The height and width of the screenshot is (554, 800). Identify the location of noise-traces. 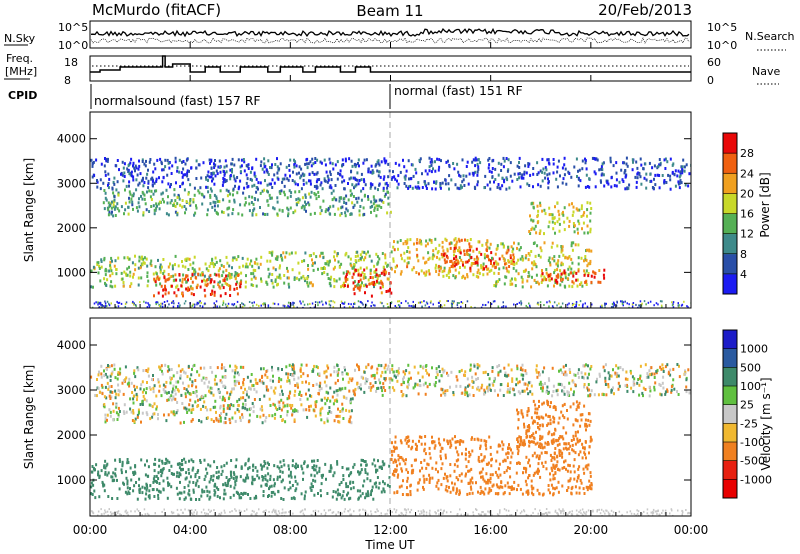
(390, 35).